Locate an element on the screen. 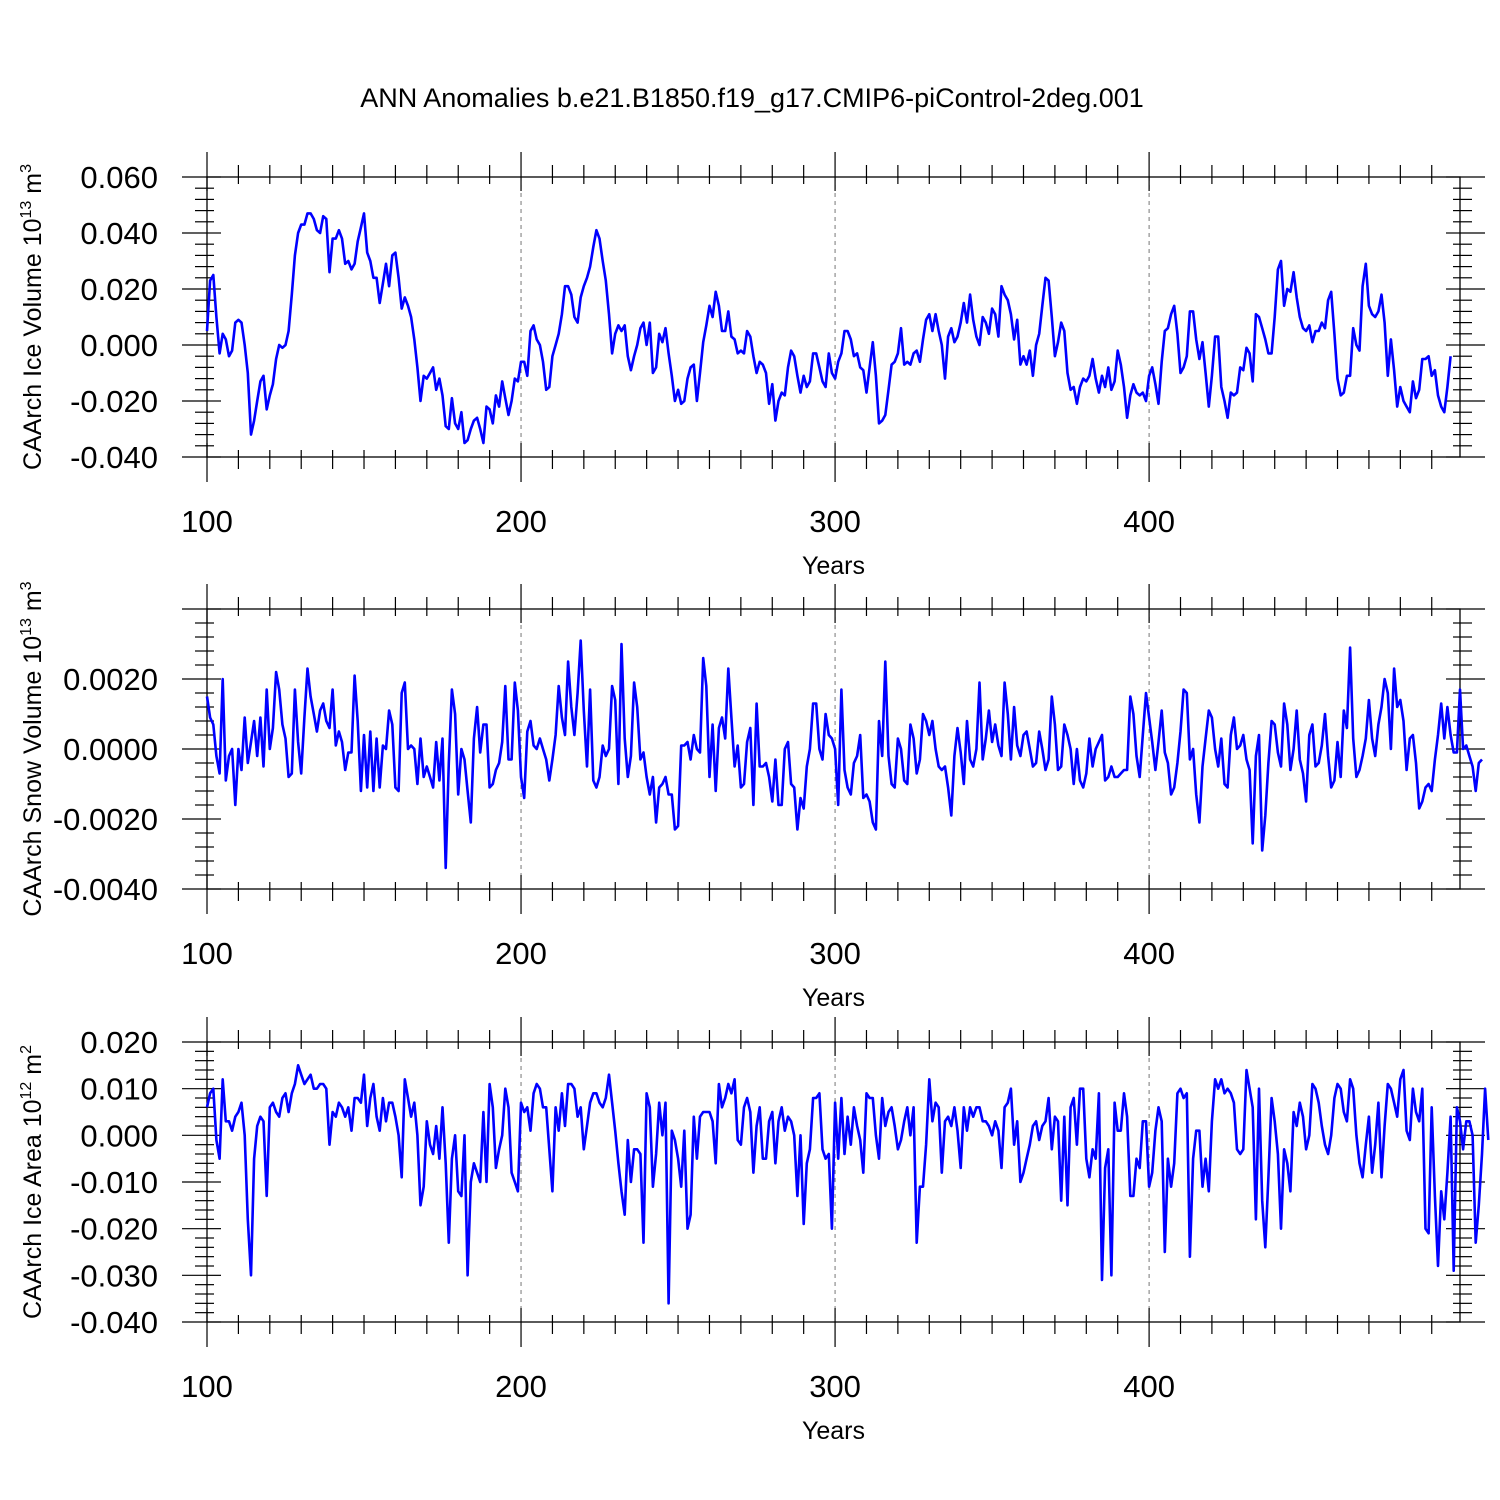 The image size is (1500, 1500). y-axis-label: CAArch Snow Volume 1013 m3 is located at coordinates (32, 748).